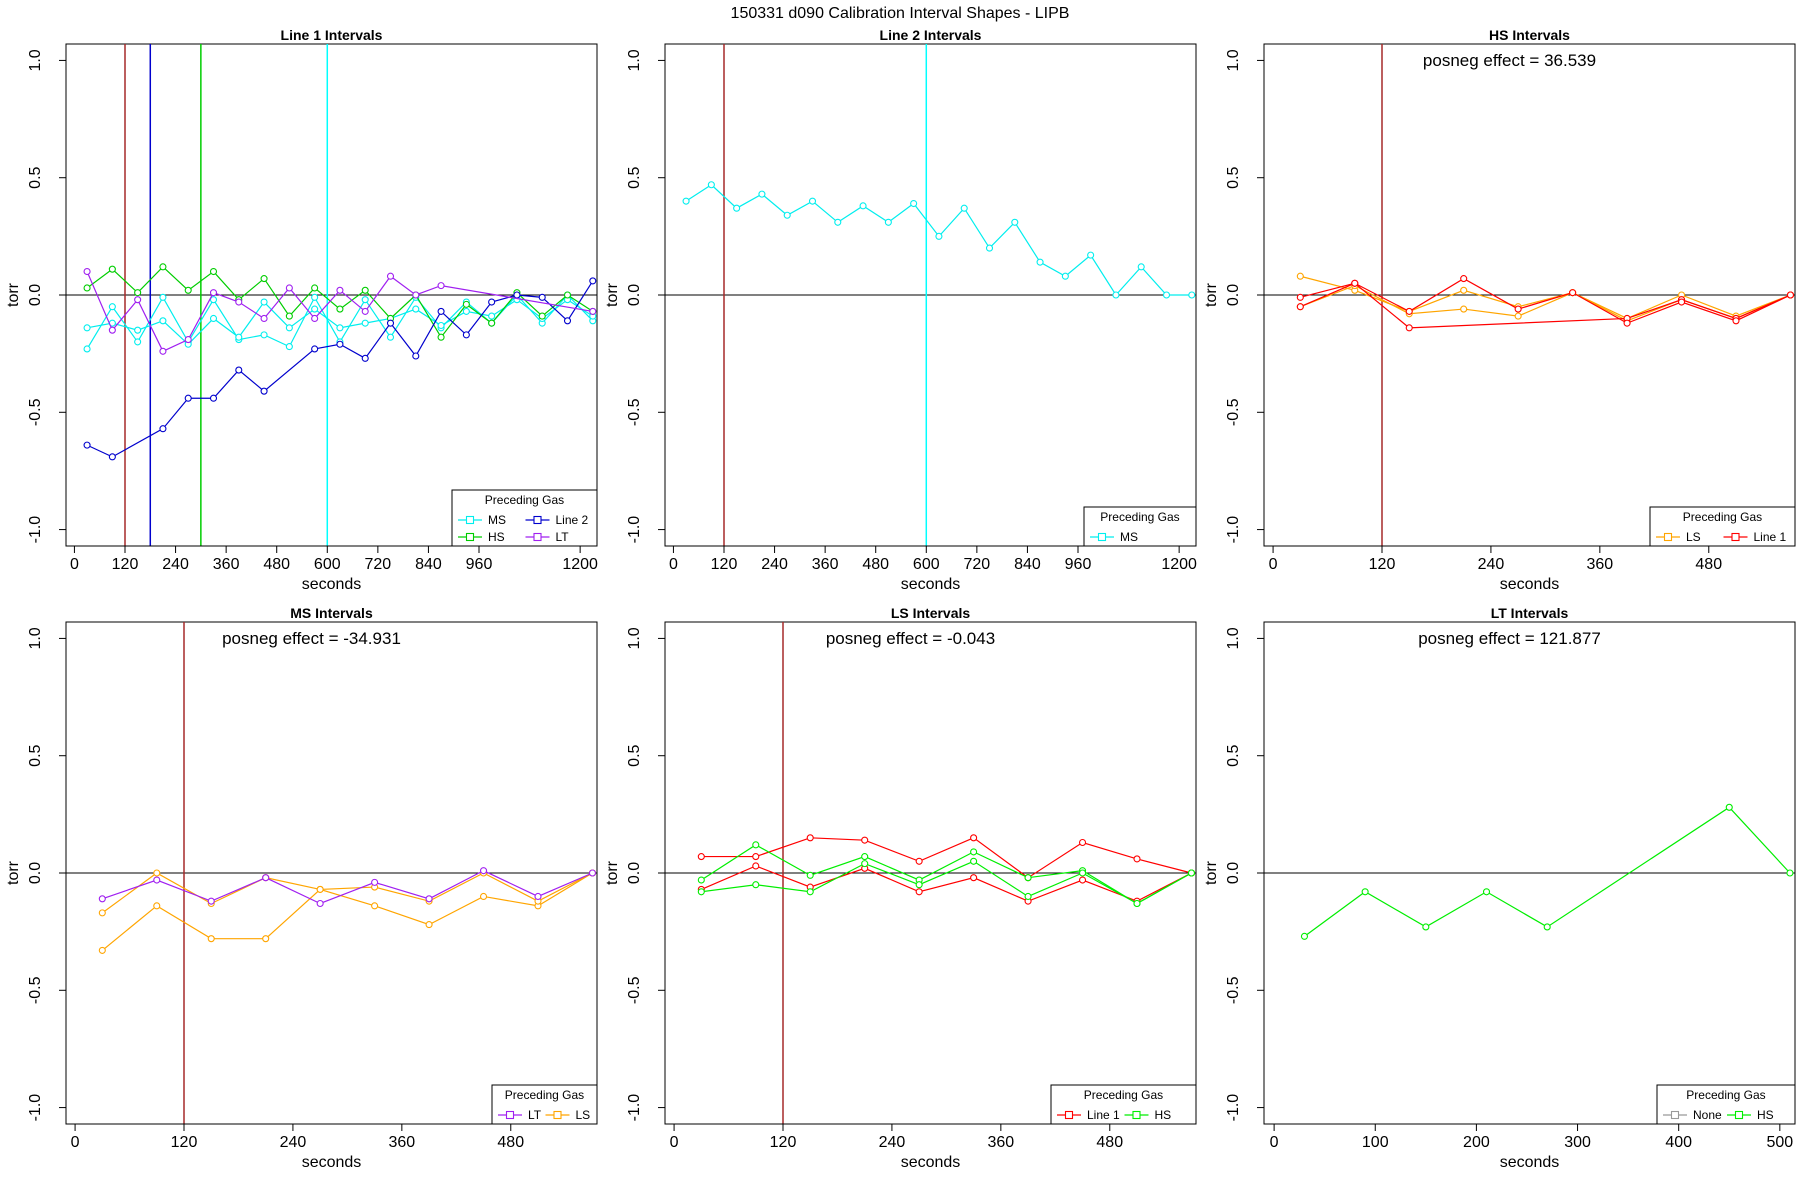 The image size is (1800, 1200). I want to click on posneg-annotation: posneg effect = -0.043, so click(910, 638).